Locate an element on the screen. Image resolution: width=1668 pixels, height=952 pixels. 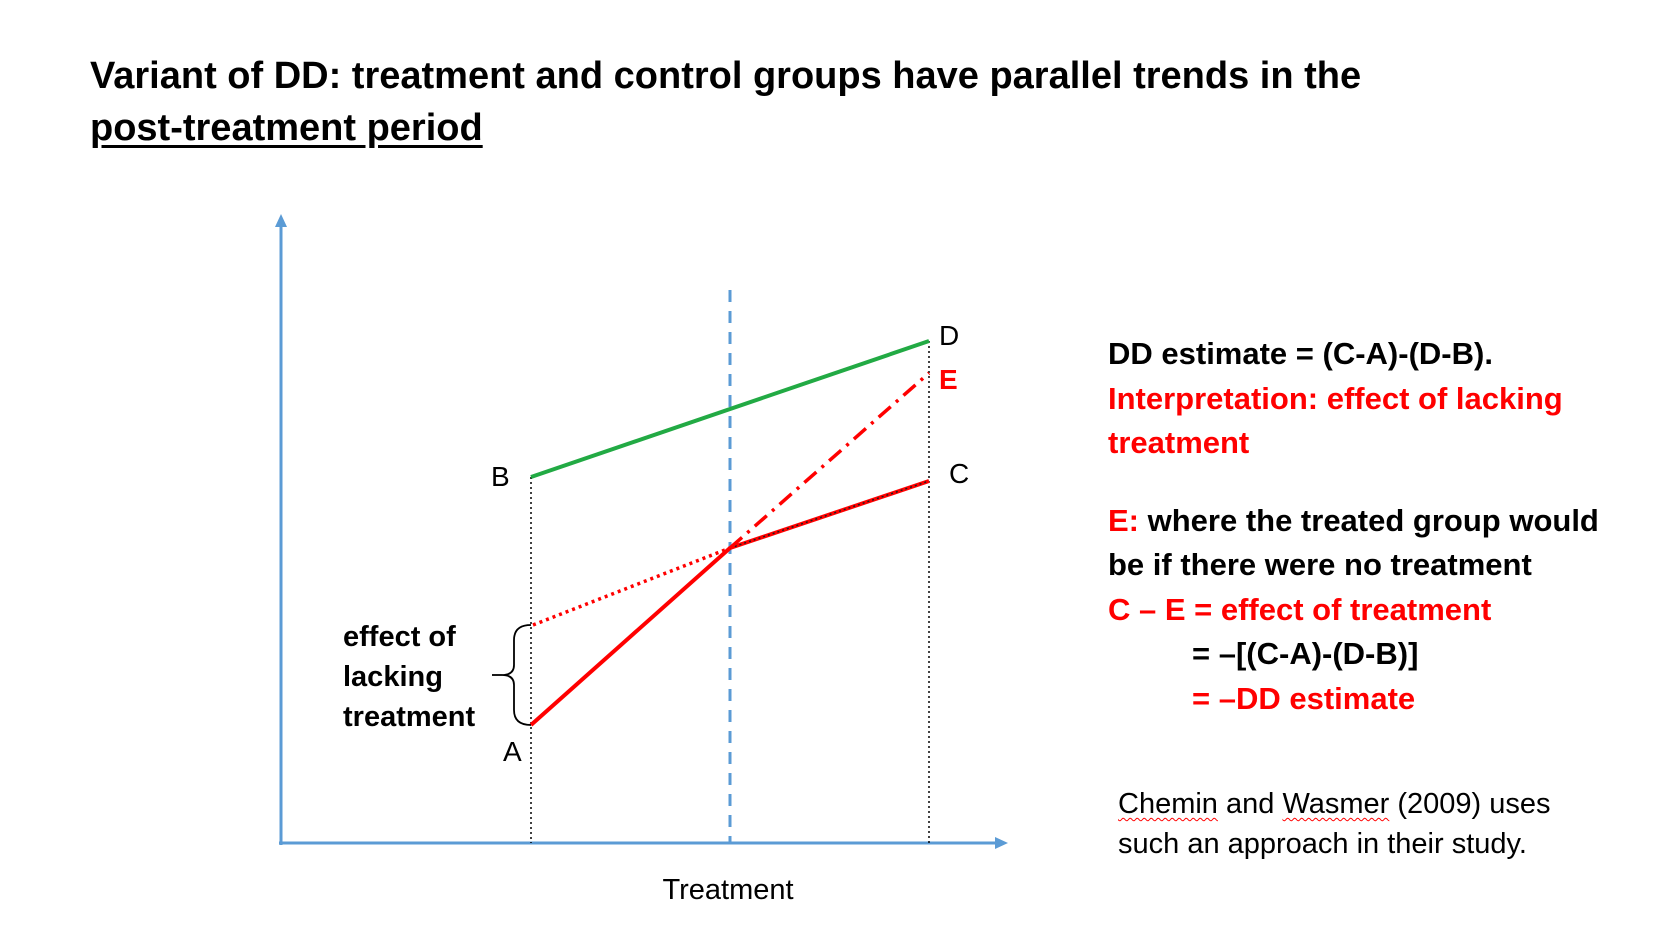
treated-pre-trend-dotted is located at coordinates (631, 586).